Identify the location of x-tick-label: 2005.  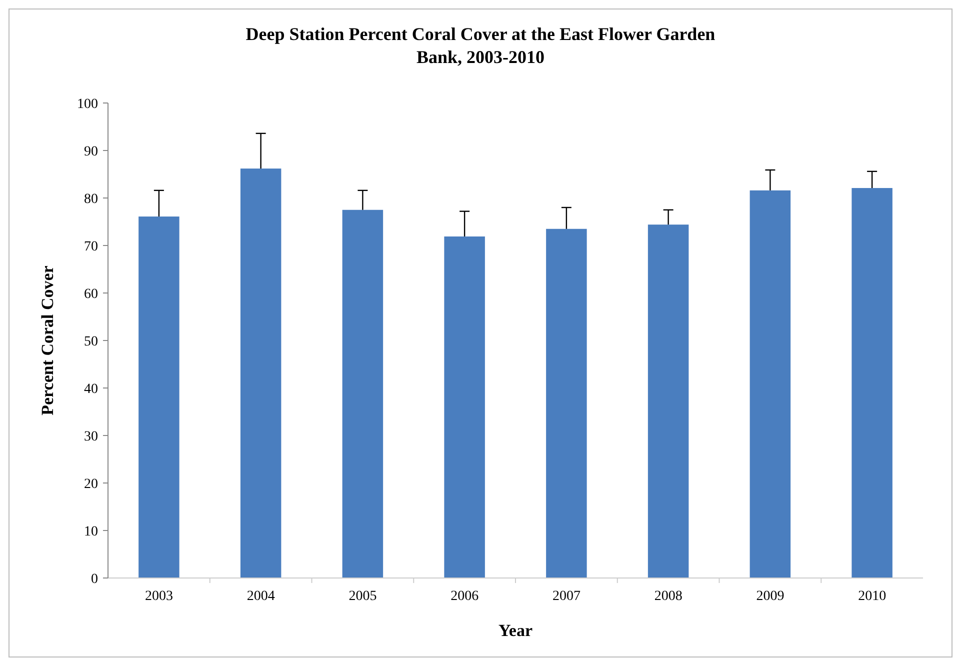
(362, 596).